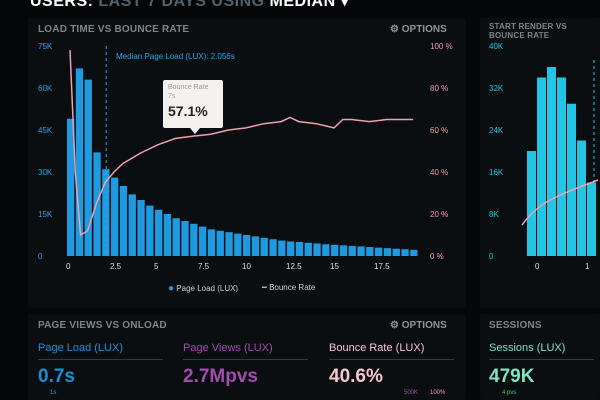 Image resolution: width=600 pixels, height=400 pixels. I want to click on tooltip: Bounce Rate 7s 57.1%, so click(193, 104).